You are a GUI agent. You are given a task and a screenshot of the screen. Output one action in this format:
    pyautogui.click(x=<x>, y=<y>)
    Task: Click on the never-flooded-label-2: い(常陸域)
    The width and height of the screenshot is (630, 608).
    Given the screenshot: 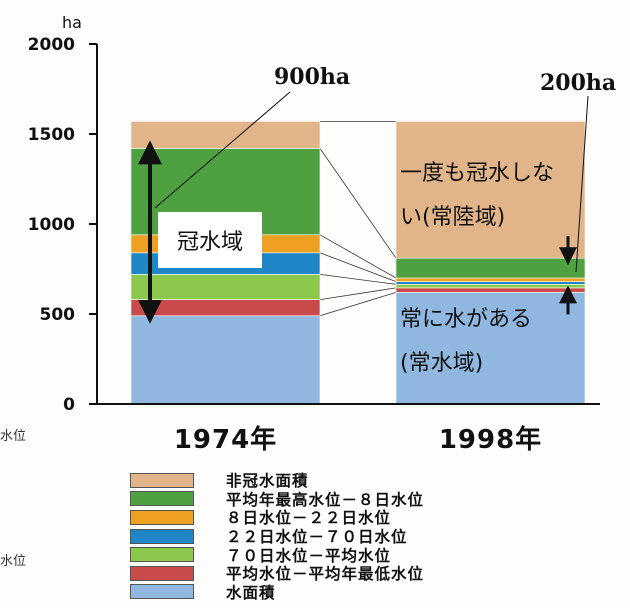 What is the action you would take?
    pyautogui.click(x=452, y=217)
    